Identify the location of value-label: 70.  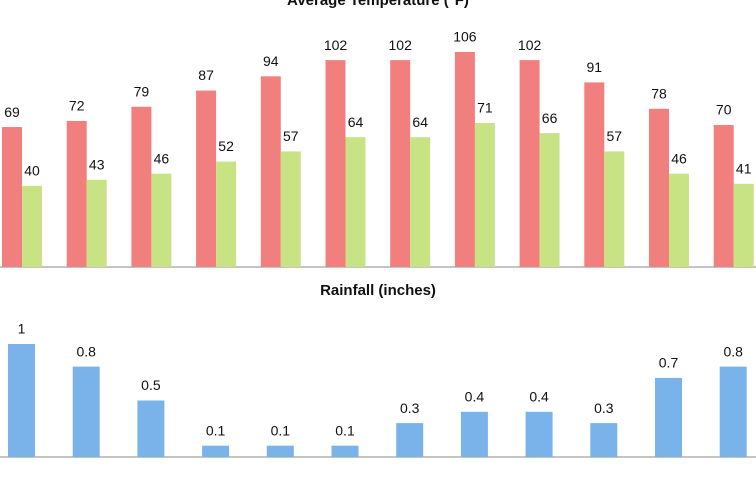
(724, 110).